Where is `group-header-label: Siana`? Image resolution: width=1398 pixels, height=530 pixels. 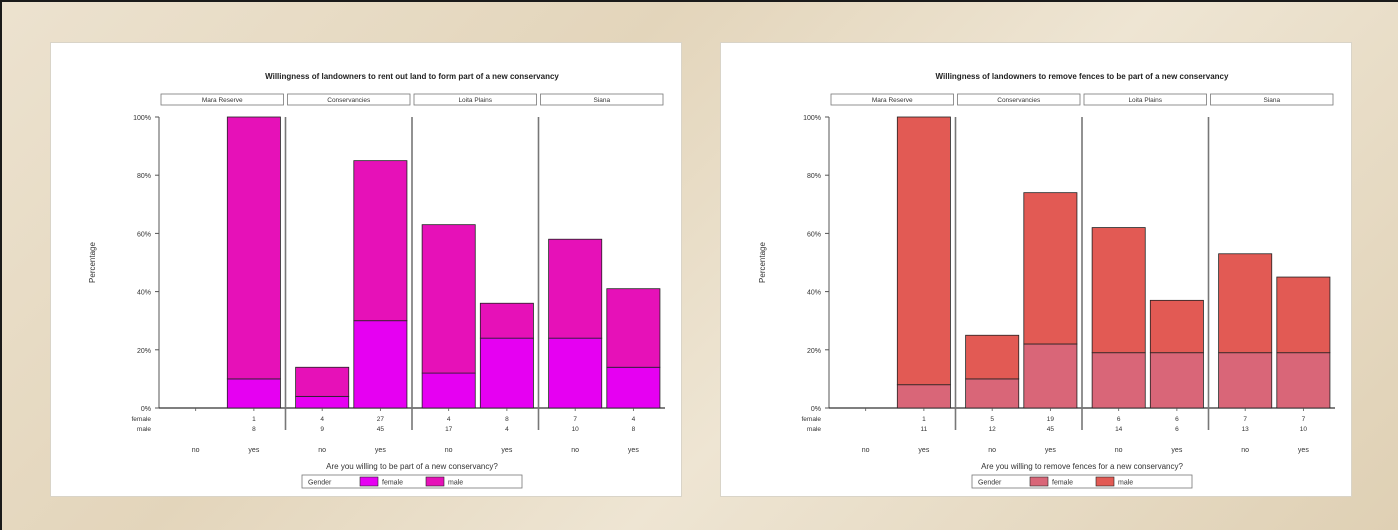 group-header-label: Siana is located at coordinates (1271, 100).